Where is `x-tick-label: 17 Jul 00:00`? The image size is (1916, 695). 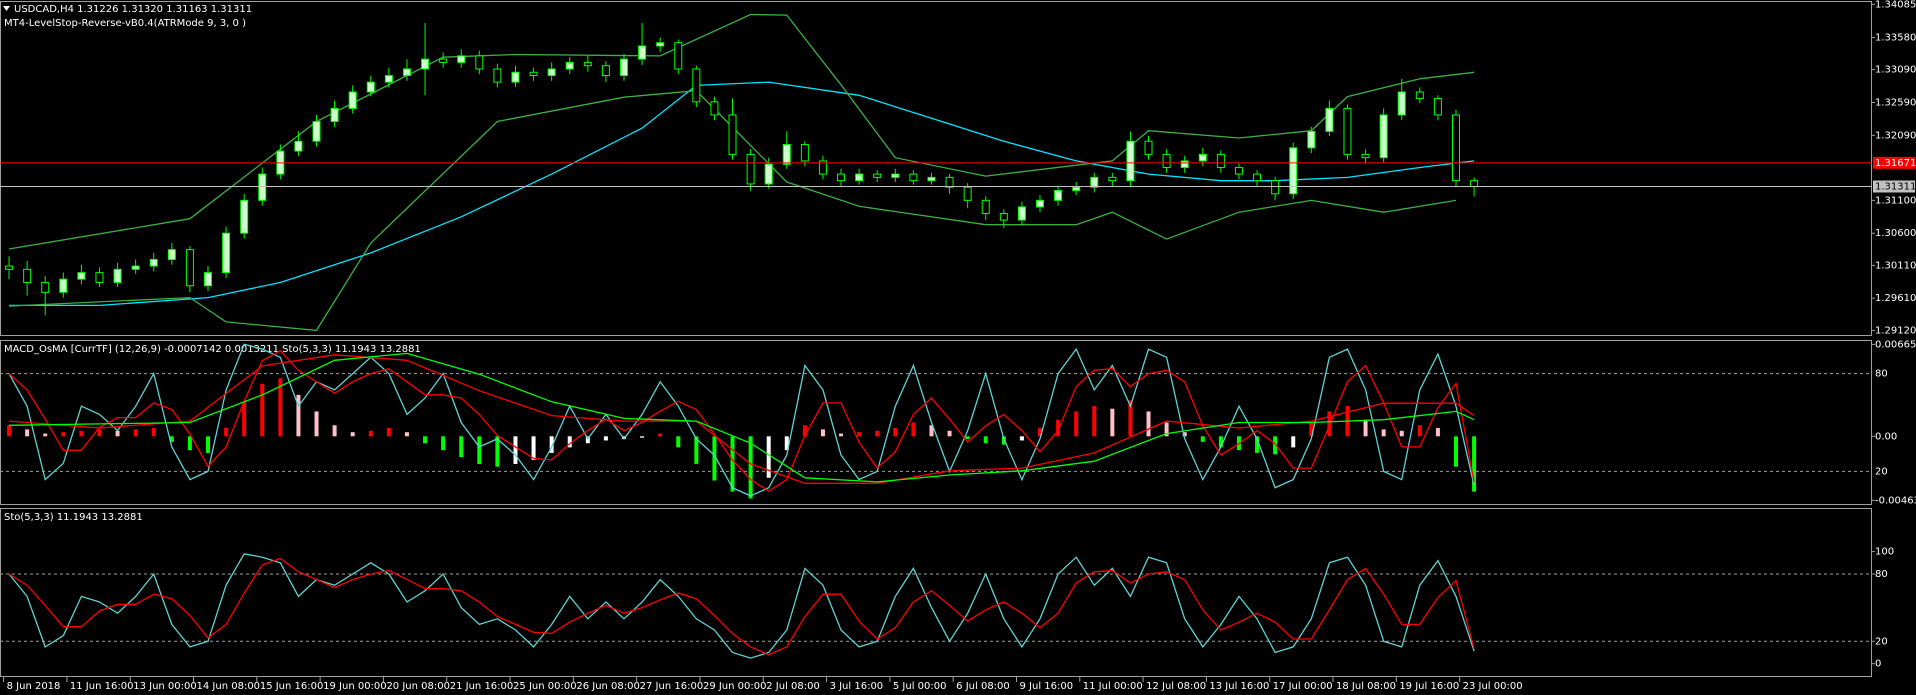
x-tick-label: 17 Jul 00:00 is located at coordinates (1303, 686).